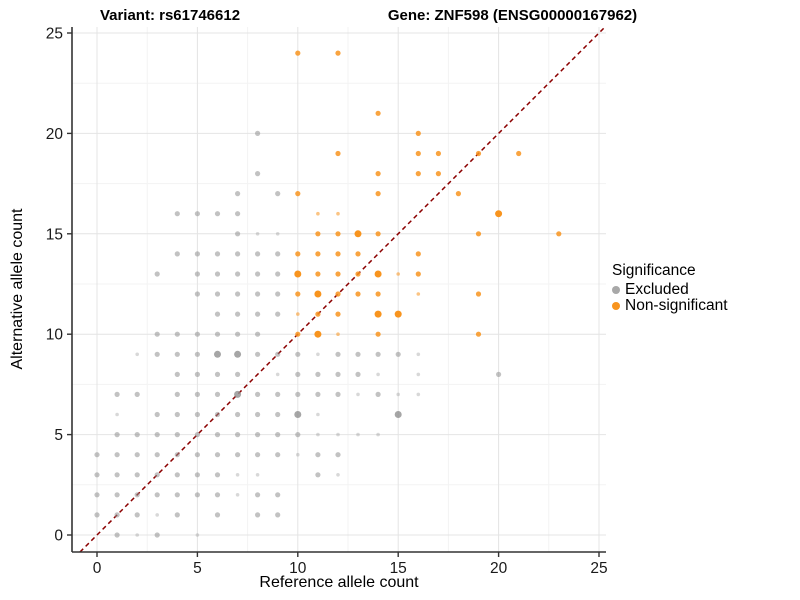  What do you see at coordinates (58, 536) in the screenshot?
I see `y-tick-label: 0` at bounding box center [58, 536].